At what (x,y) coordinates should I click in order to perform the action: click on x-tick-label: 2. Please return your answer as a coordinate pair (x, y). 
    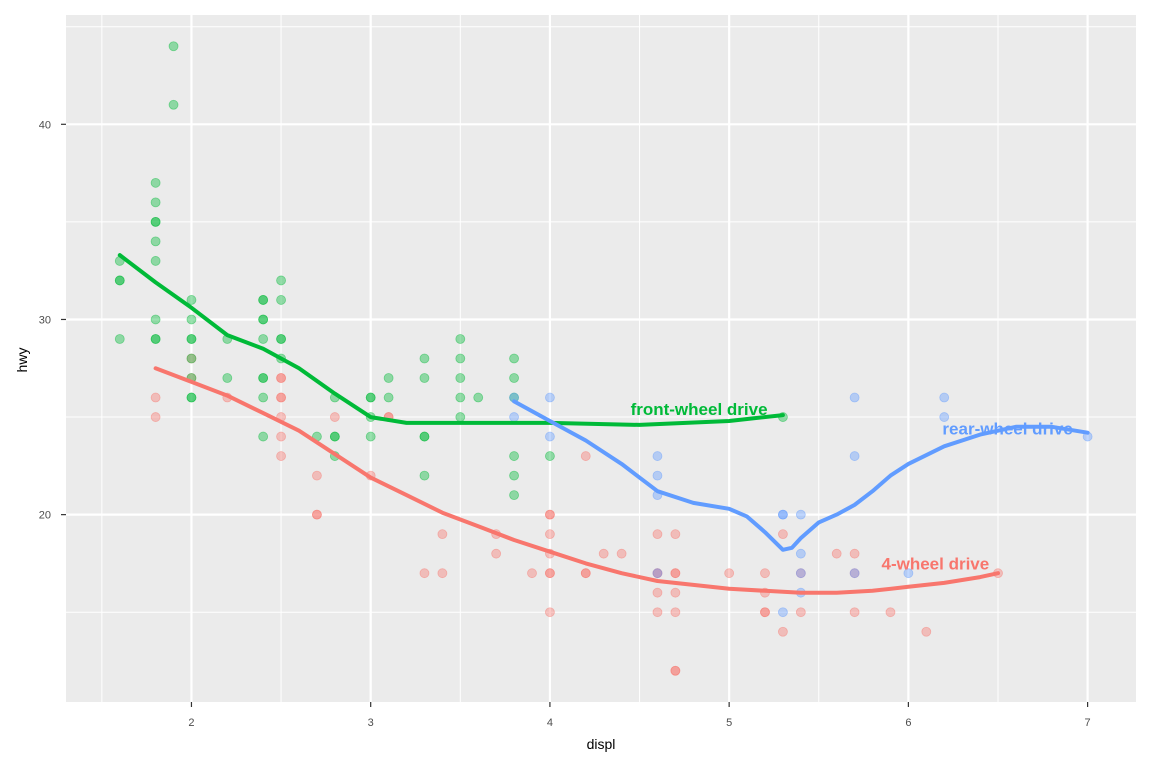
    Looking at the image, I should click on (191, 723).